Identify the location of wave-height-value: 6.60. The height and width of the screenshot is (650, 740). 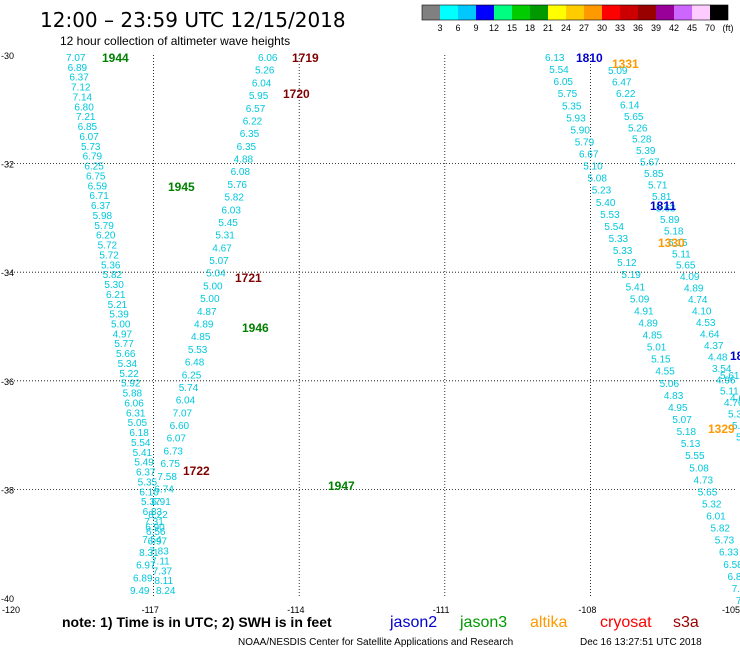
(180, 426).